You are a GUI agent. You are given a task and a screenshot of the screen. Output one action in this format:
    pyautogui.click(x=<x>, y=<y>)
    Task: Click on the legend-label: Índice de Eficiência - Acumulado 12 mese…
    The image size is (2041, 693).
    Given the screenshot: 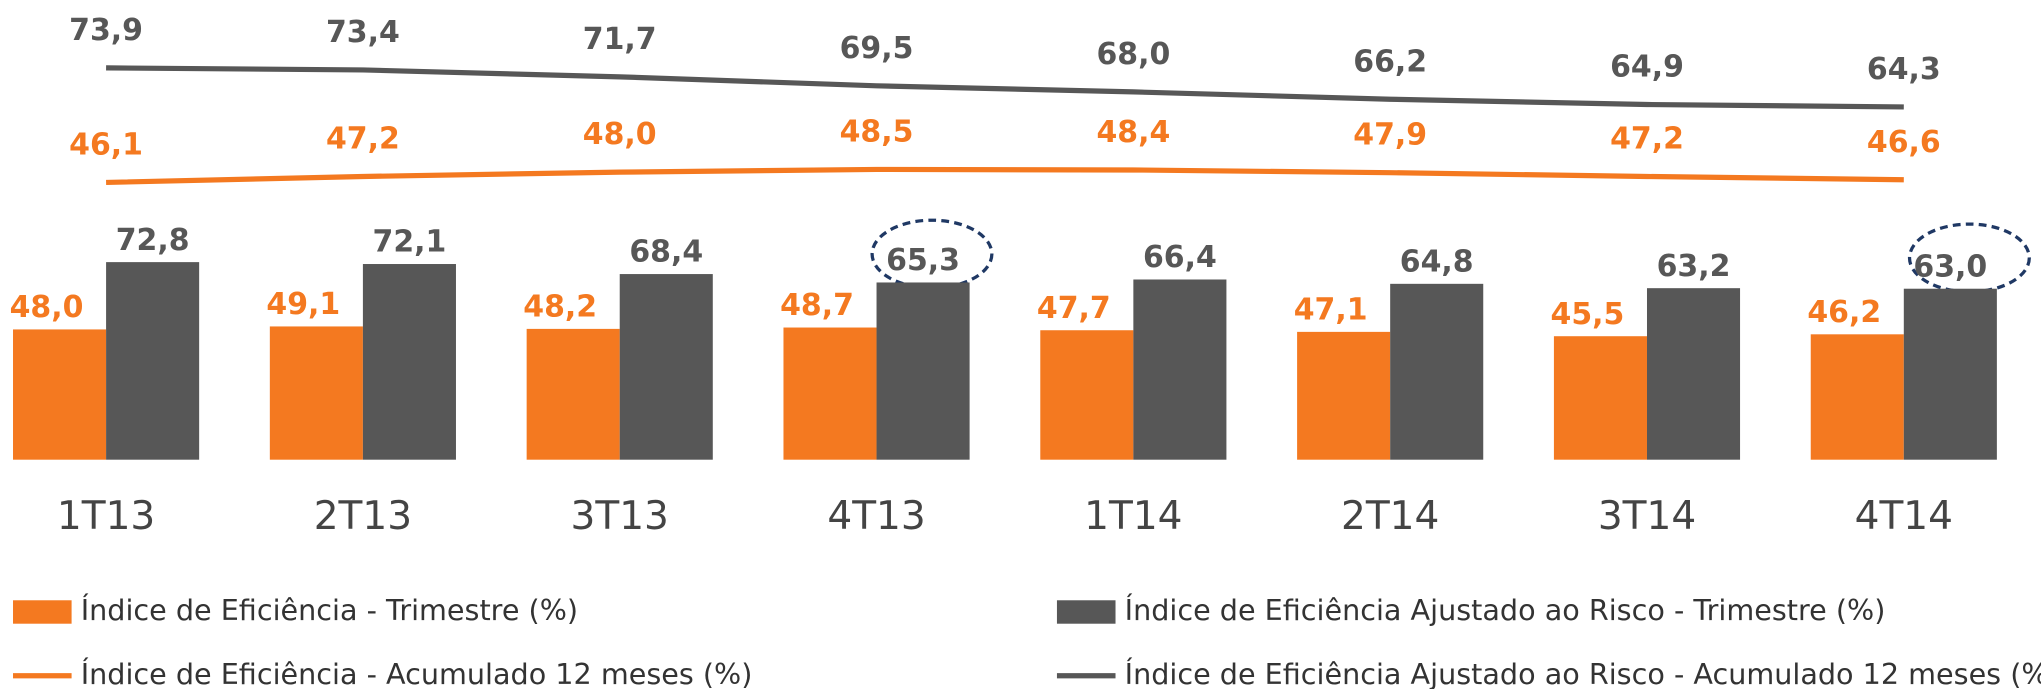 What is the action you would take?
    pyautogui.click(x=417, y=673)
    